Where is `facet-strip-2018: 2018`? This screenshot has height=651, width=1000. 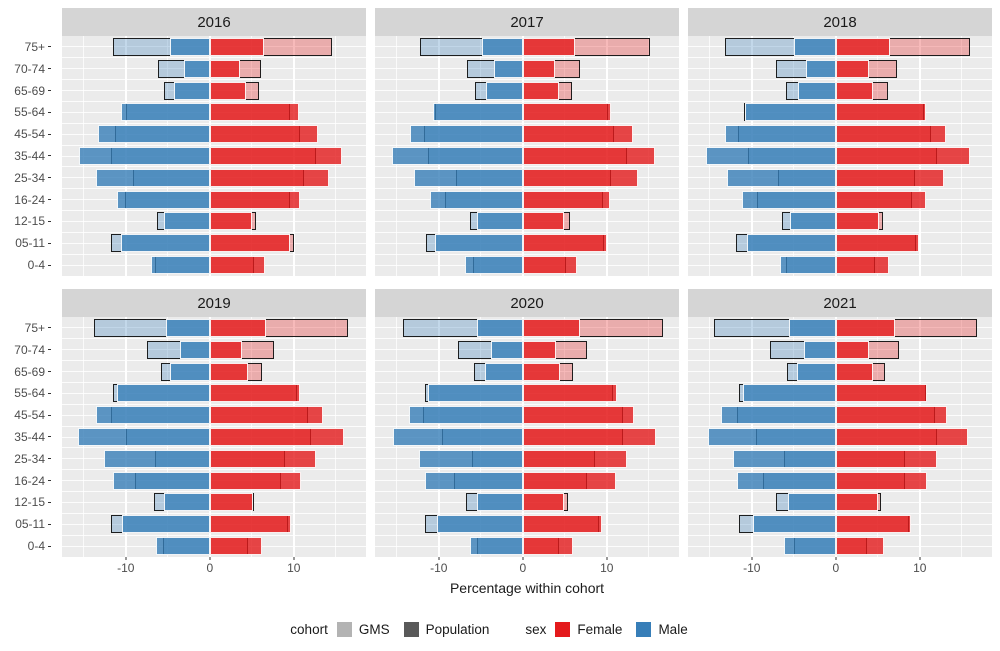
facet-strip-2018: 2018 is located at coordinates (840, 22).